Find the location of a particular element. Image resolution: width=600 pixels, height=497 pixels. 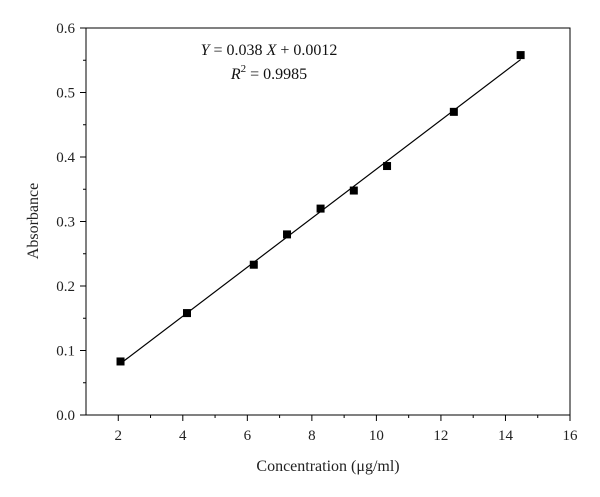

y-tick-label: 0.4 is located at coordinates (65, 158).